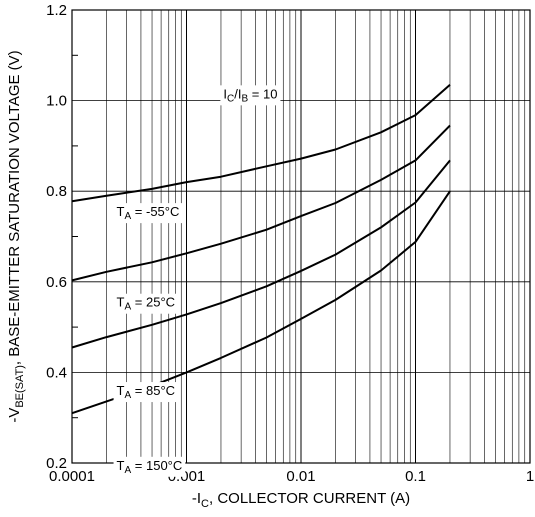  I want to click on svg-text: TA = 85°C, so click(146, 392).